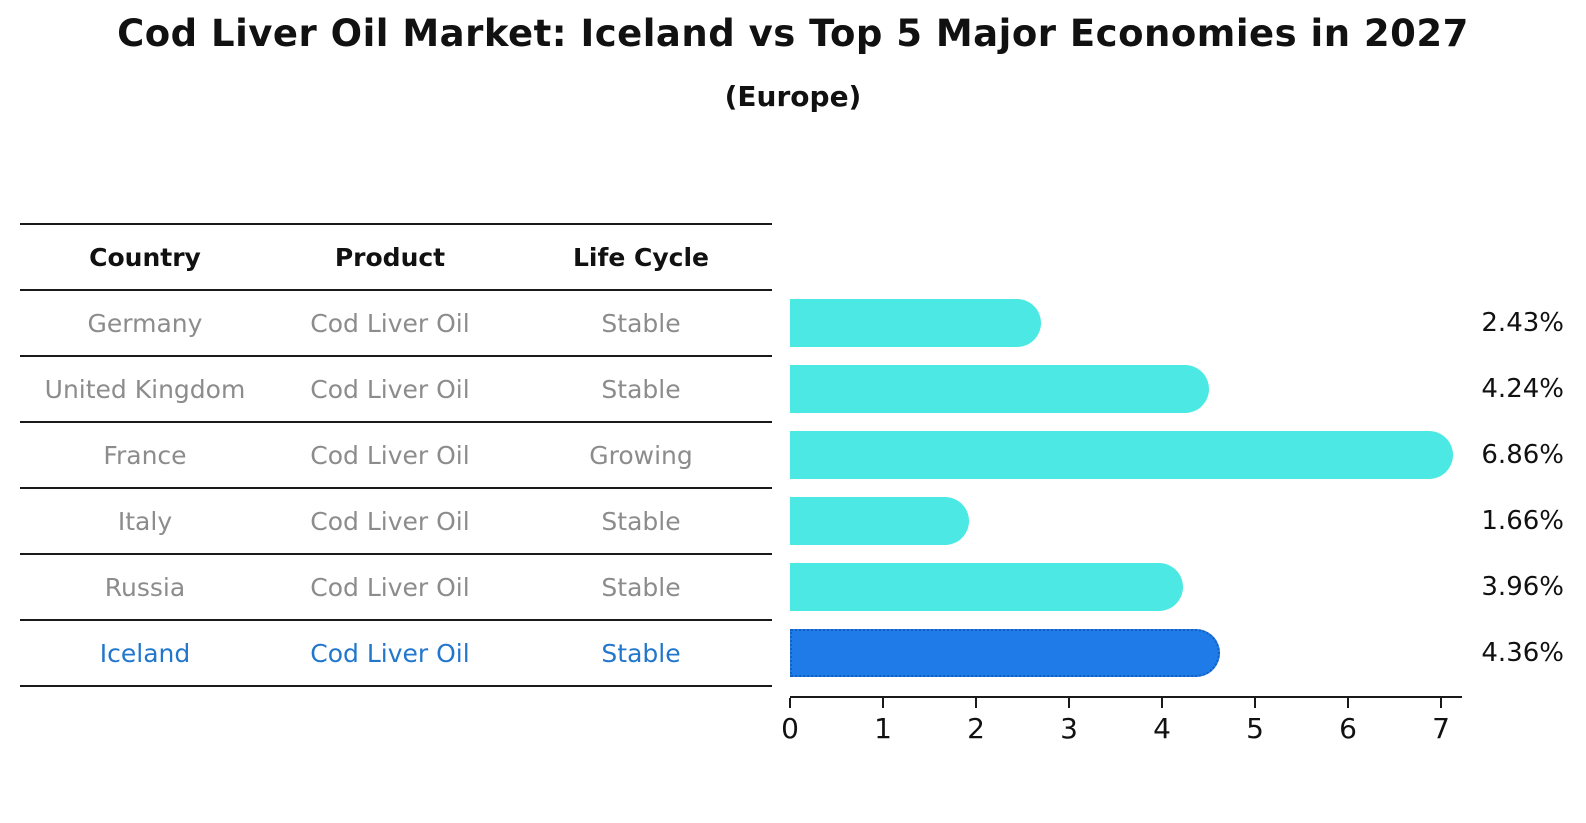  What do you see at coordinates (145, 257) in the screenshot?
I see `column-header-country: Country` at bounding box center [145, 257].